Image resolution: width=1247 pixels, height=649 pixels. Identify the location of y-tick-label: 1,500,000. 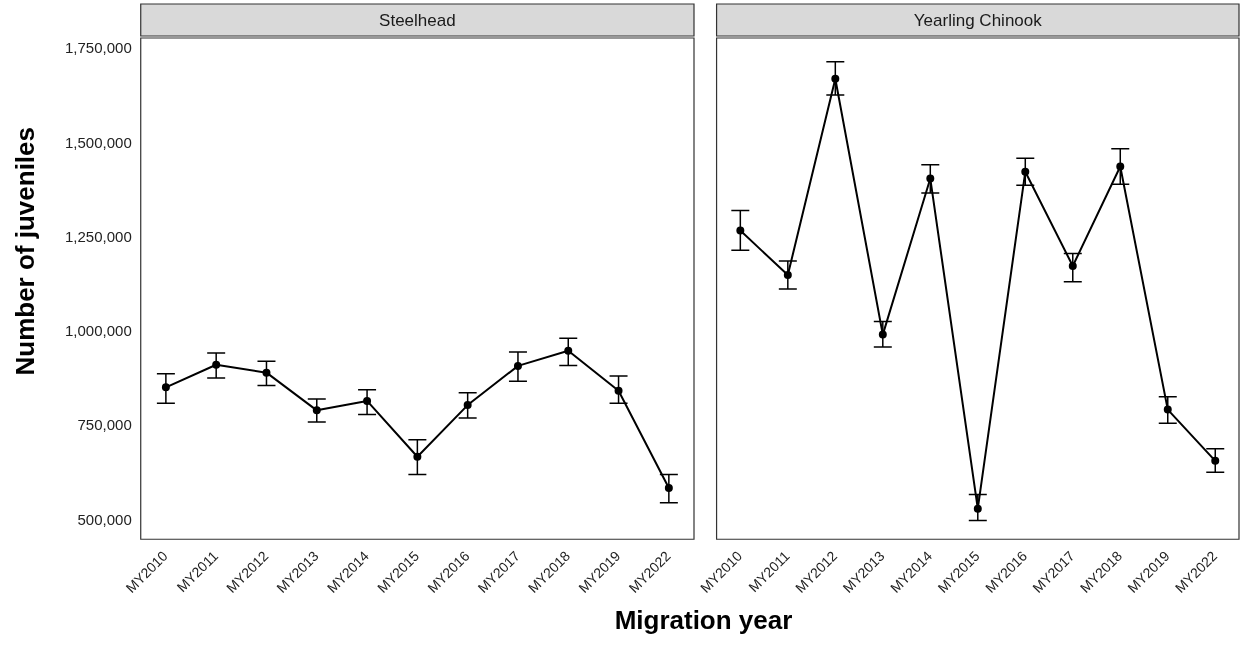
(98, 142).